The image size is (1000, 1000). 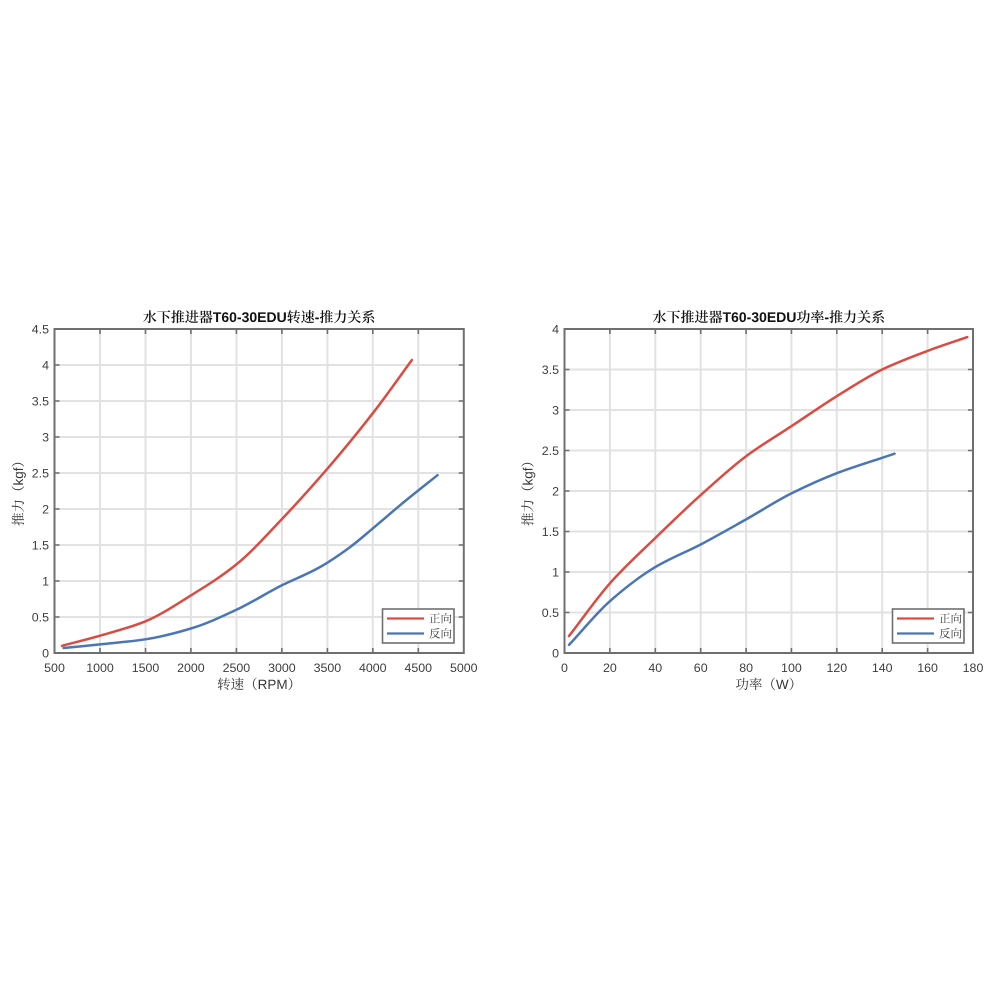 What do you see at coordinates (237, 668) in the screenshot?
I see `svg-text: 2500` at bounding box center [237, 668].